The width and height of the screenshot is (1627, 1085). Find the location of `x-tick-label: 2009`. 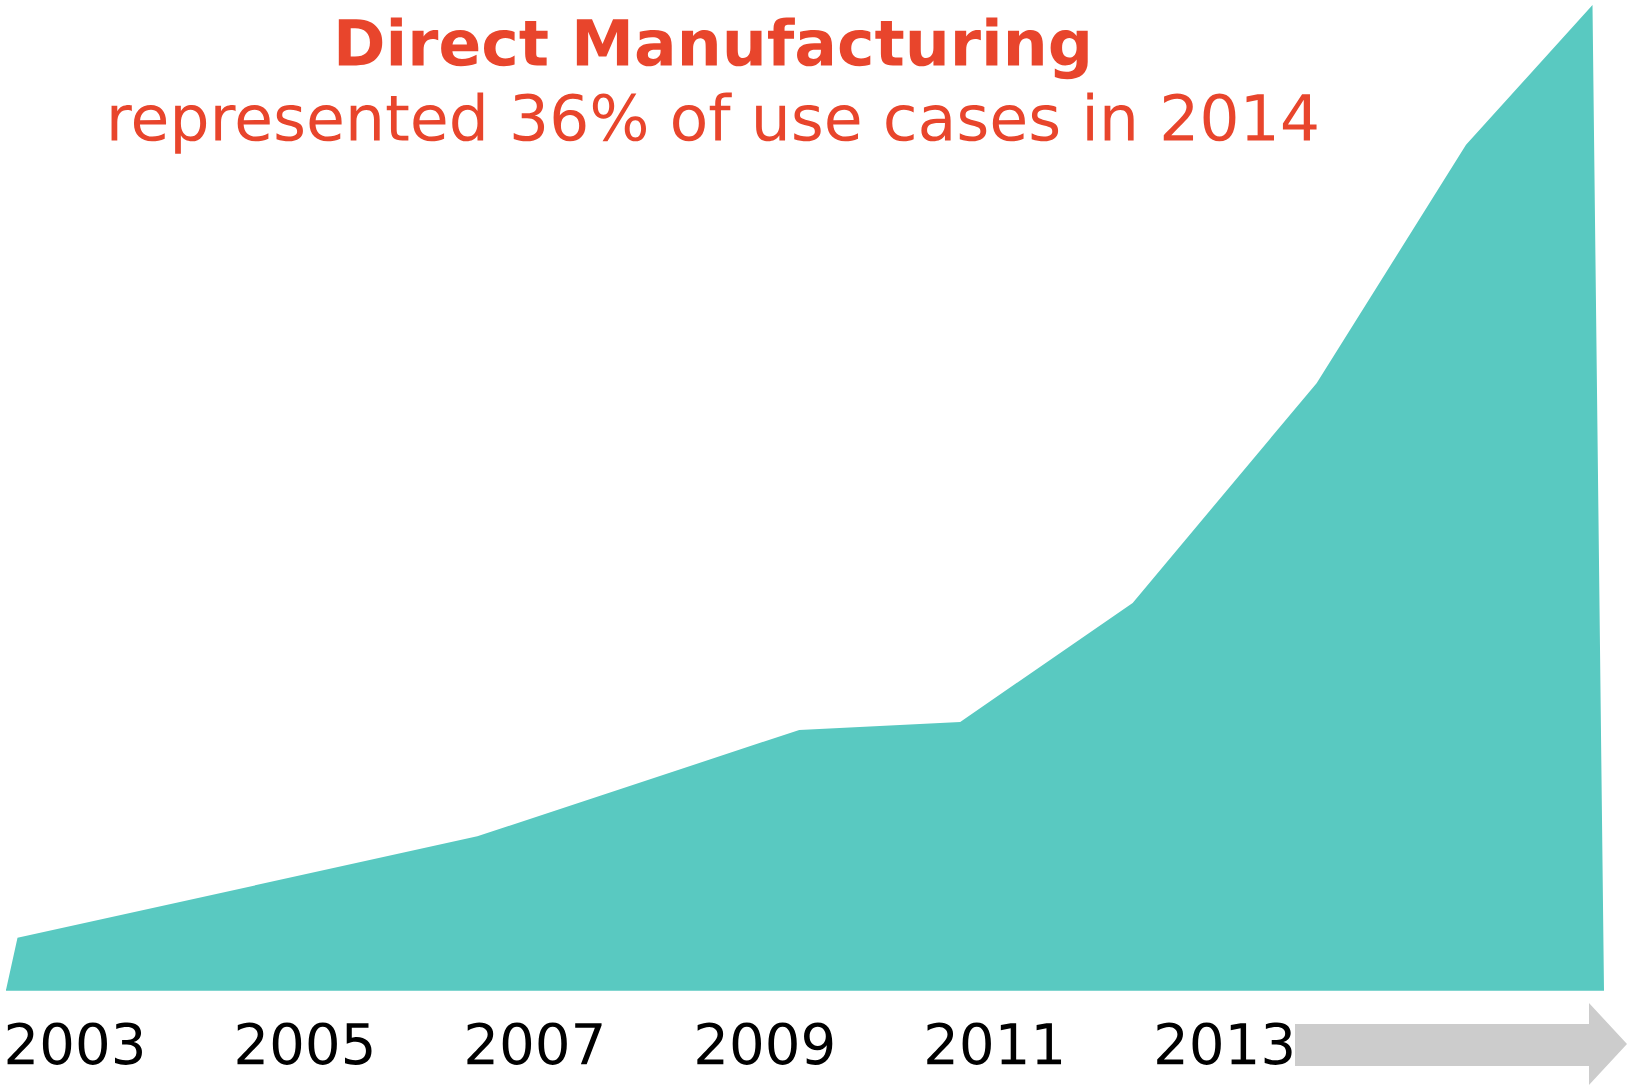

x-tick-label: 2009 is located at coordinates (765, 1043).